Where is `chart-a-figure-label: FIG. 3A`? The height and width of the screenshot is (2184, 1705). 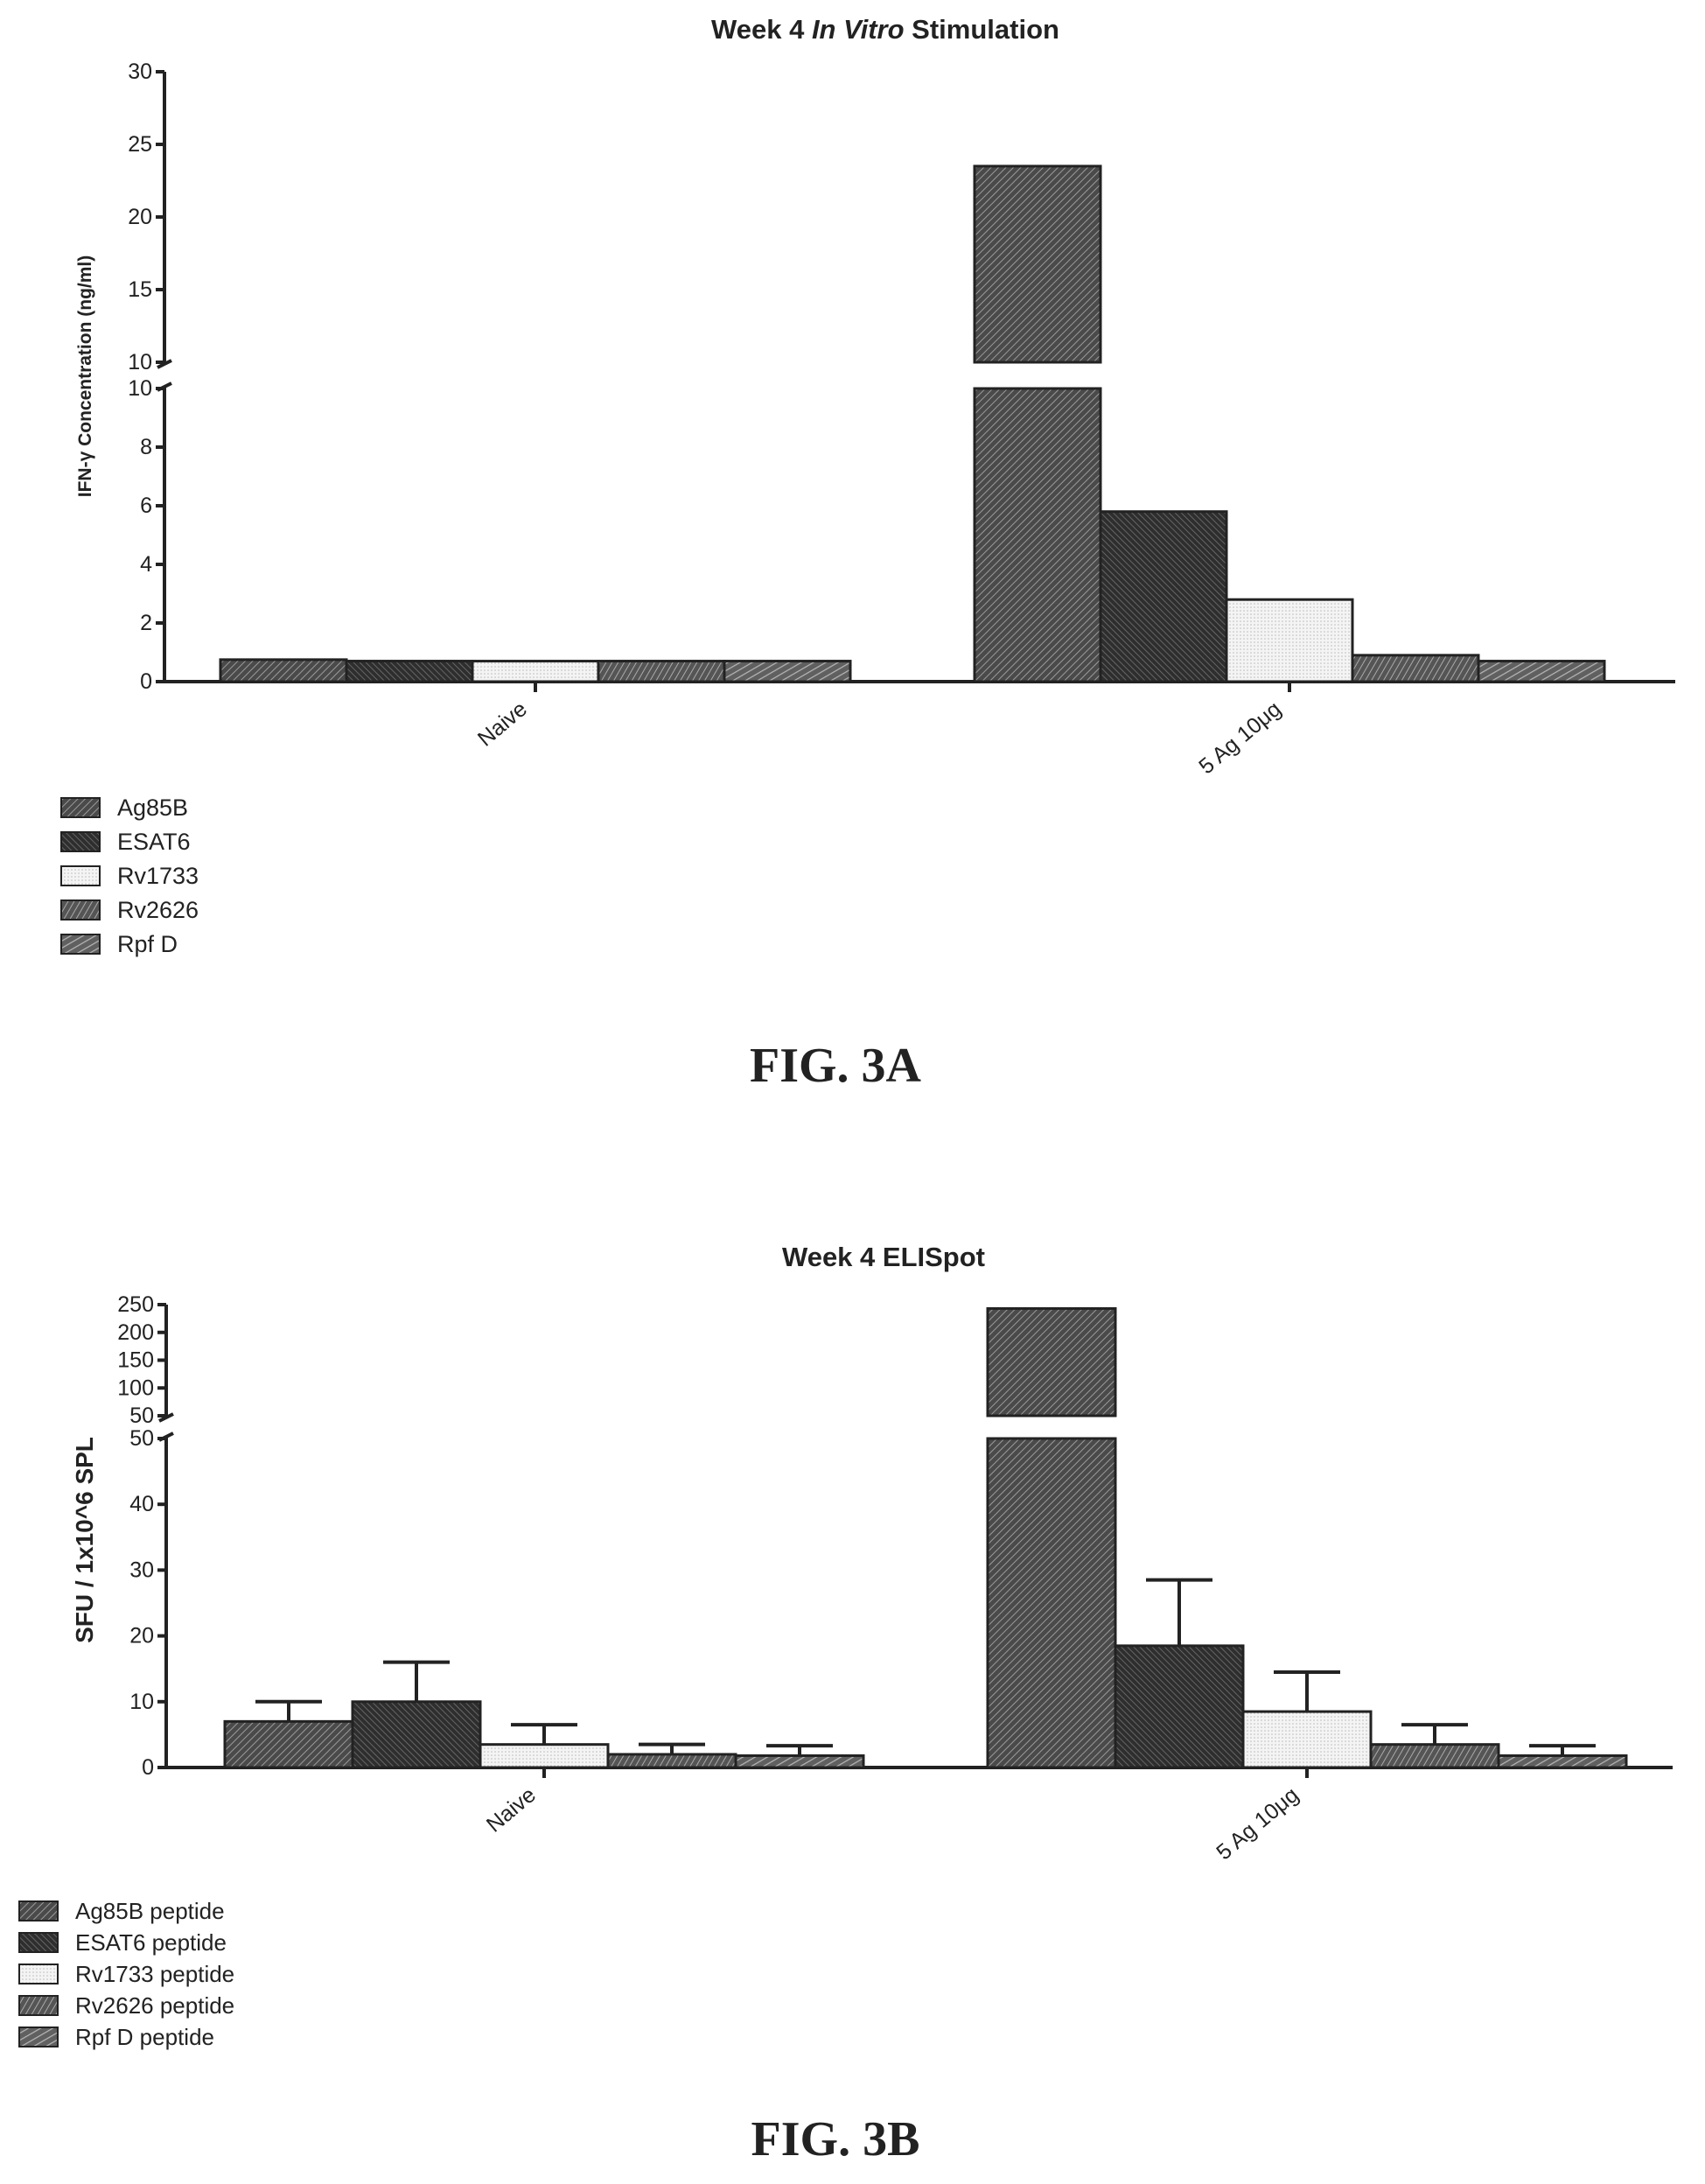 chart-a-figure-label: FIG. 3A is located at coordinates (836, 1066).